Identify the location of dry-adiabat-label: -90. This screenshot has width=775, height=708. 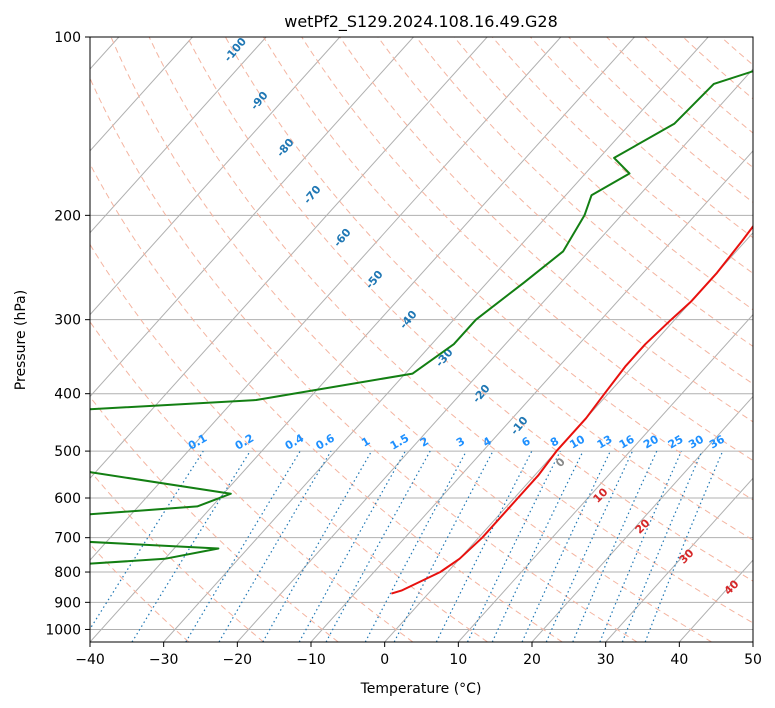
(259, 101).